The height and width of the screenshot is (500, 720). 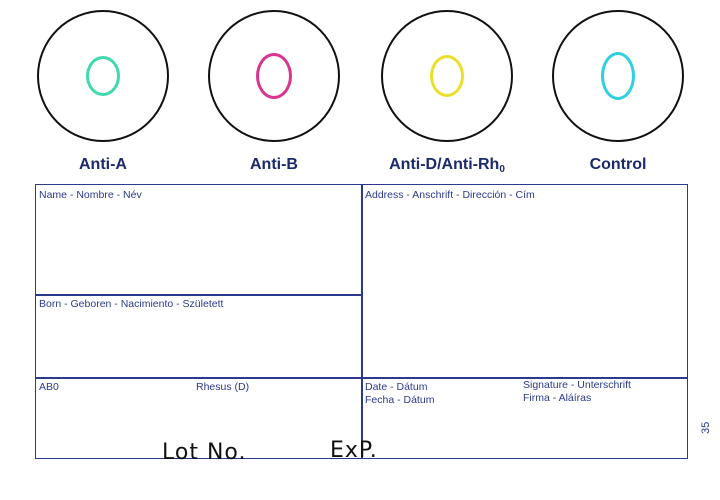 What do you see at coordinates (90, 195) in the screenshot?
I see `name-field-label: Name - Nombre - Név` at bounding box center [90, 195].